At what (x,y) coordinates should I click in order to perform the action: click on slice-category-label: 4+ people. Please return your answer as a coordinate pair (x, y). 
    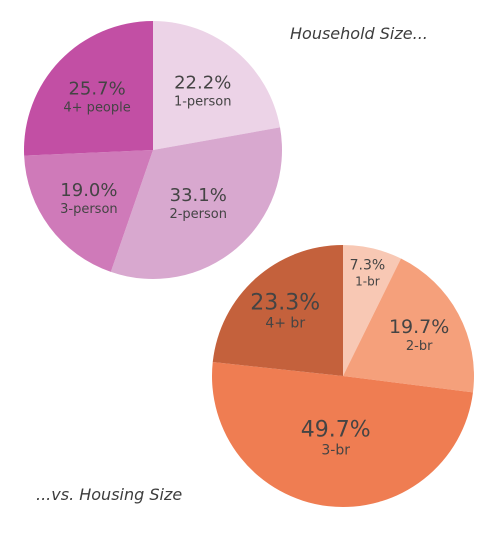
    Looking at the image, I should click on (96, 107).